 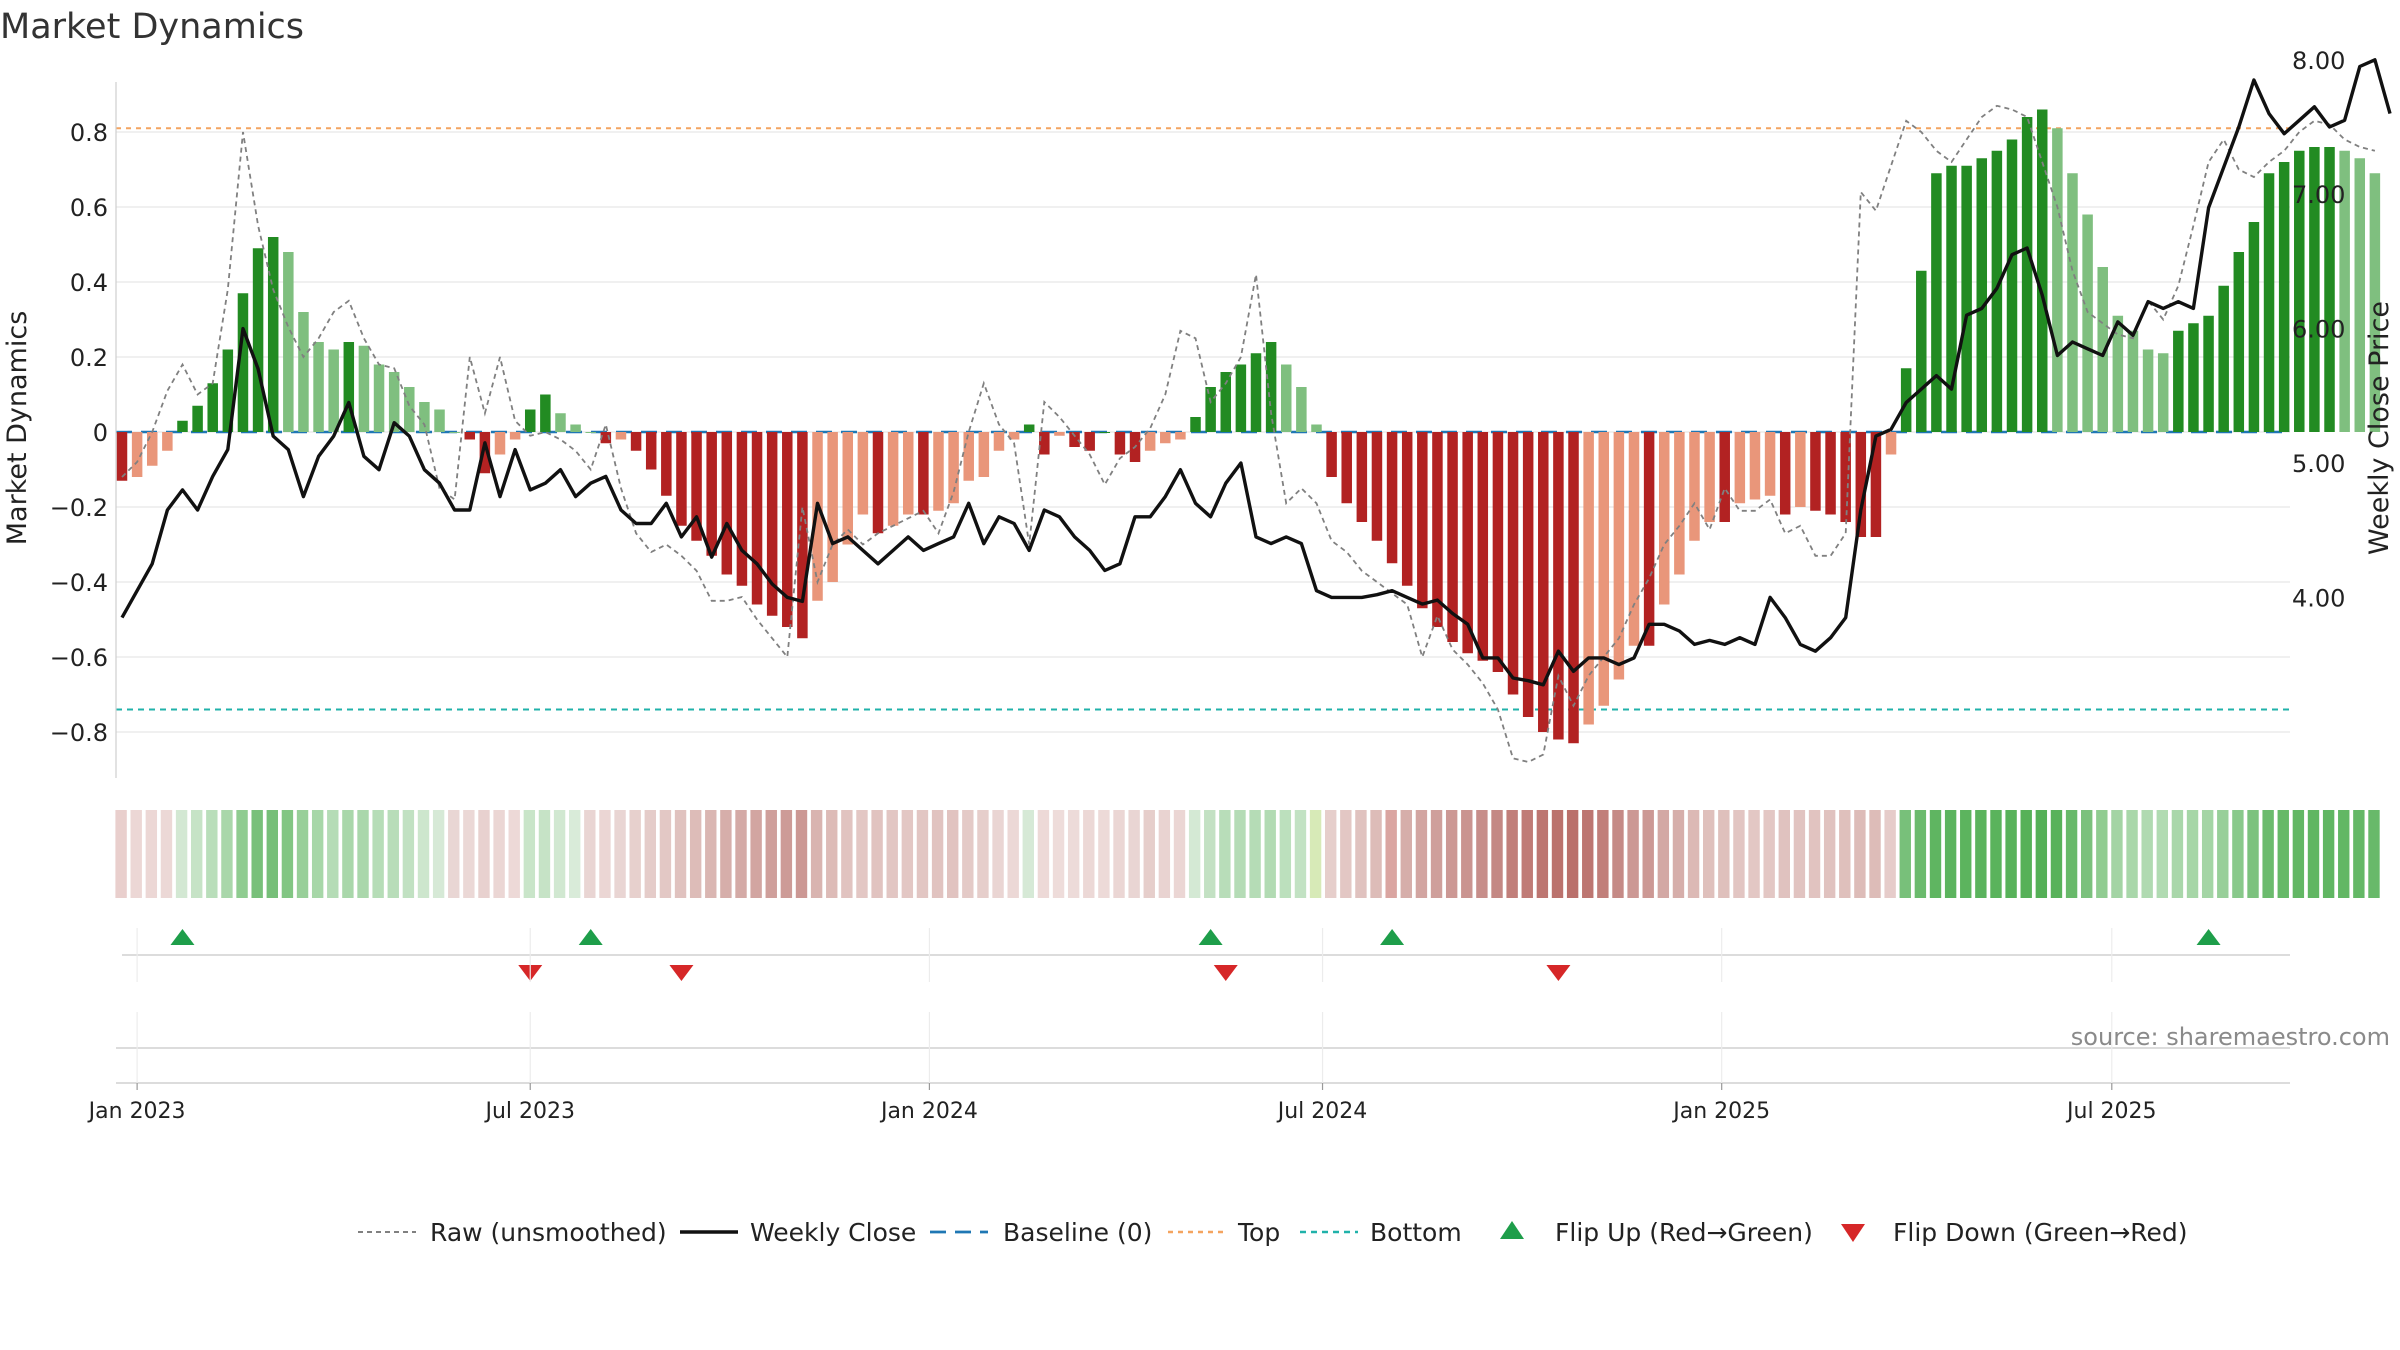 What do you see at coordinates (2318, 330) in the screenshot?
I see `y2-tick-label: 6.00` at bounding box center [2318, 330].